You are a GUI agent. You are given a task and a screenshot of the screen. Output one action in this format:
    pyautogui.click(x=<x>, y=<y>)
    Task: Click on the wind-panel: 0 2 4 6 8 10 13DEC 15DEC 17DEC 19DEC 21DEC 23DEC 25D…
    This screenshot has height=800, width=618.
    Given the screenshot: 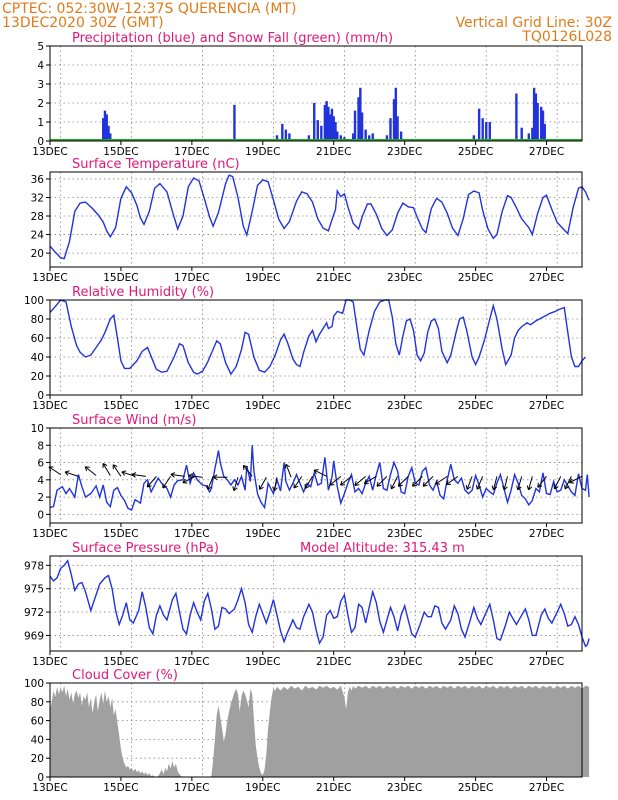 What is the action you would take?
    pyautogui.click(x=310, y=476)
    